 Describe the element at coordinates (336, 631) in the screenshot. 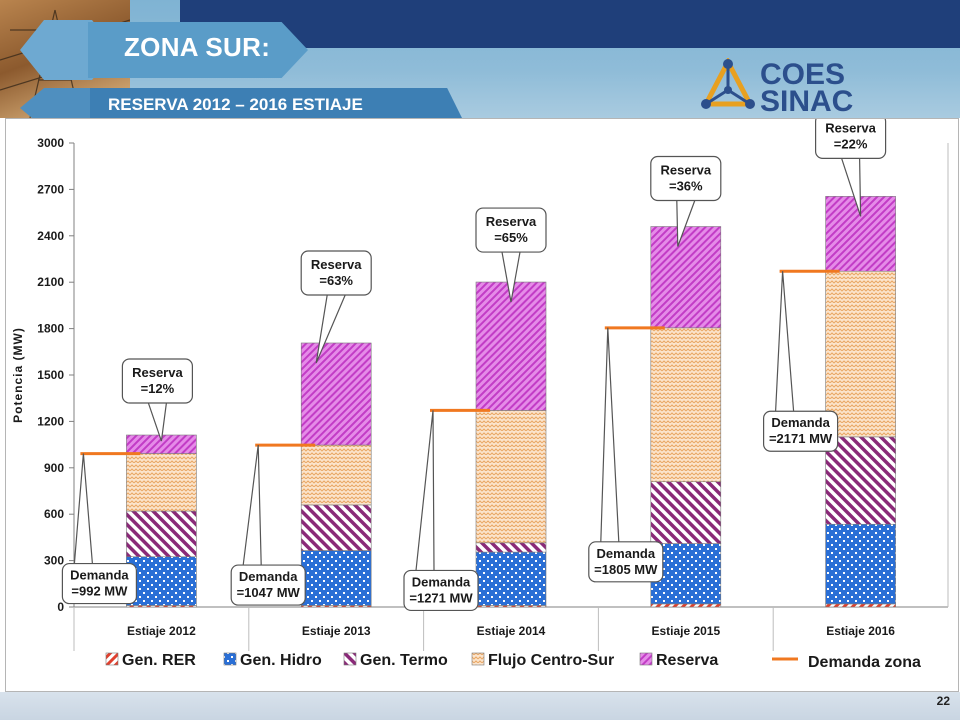

I see `x-tick-label: Estiaje 2013` at that location.